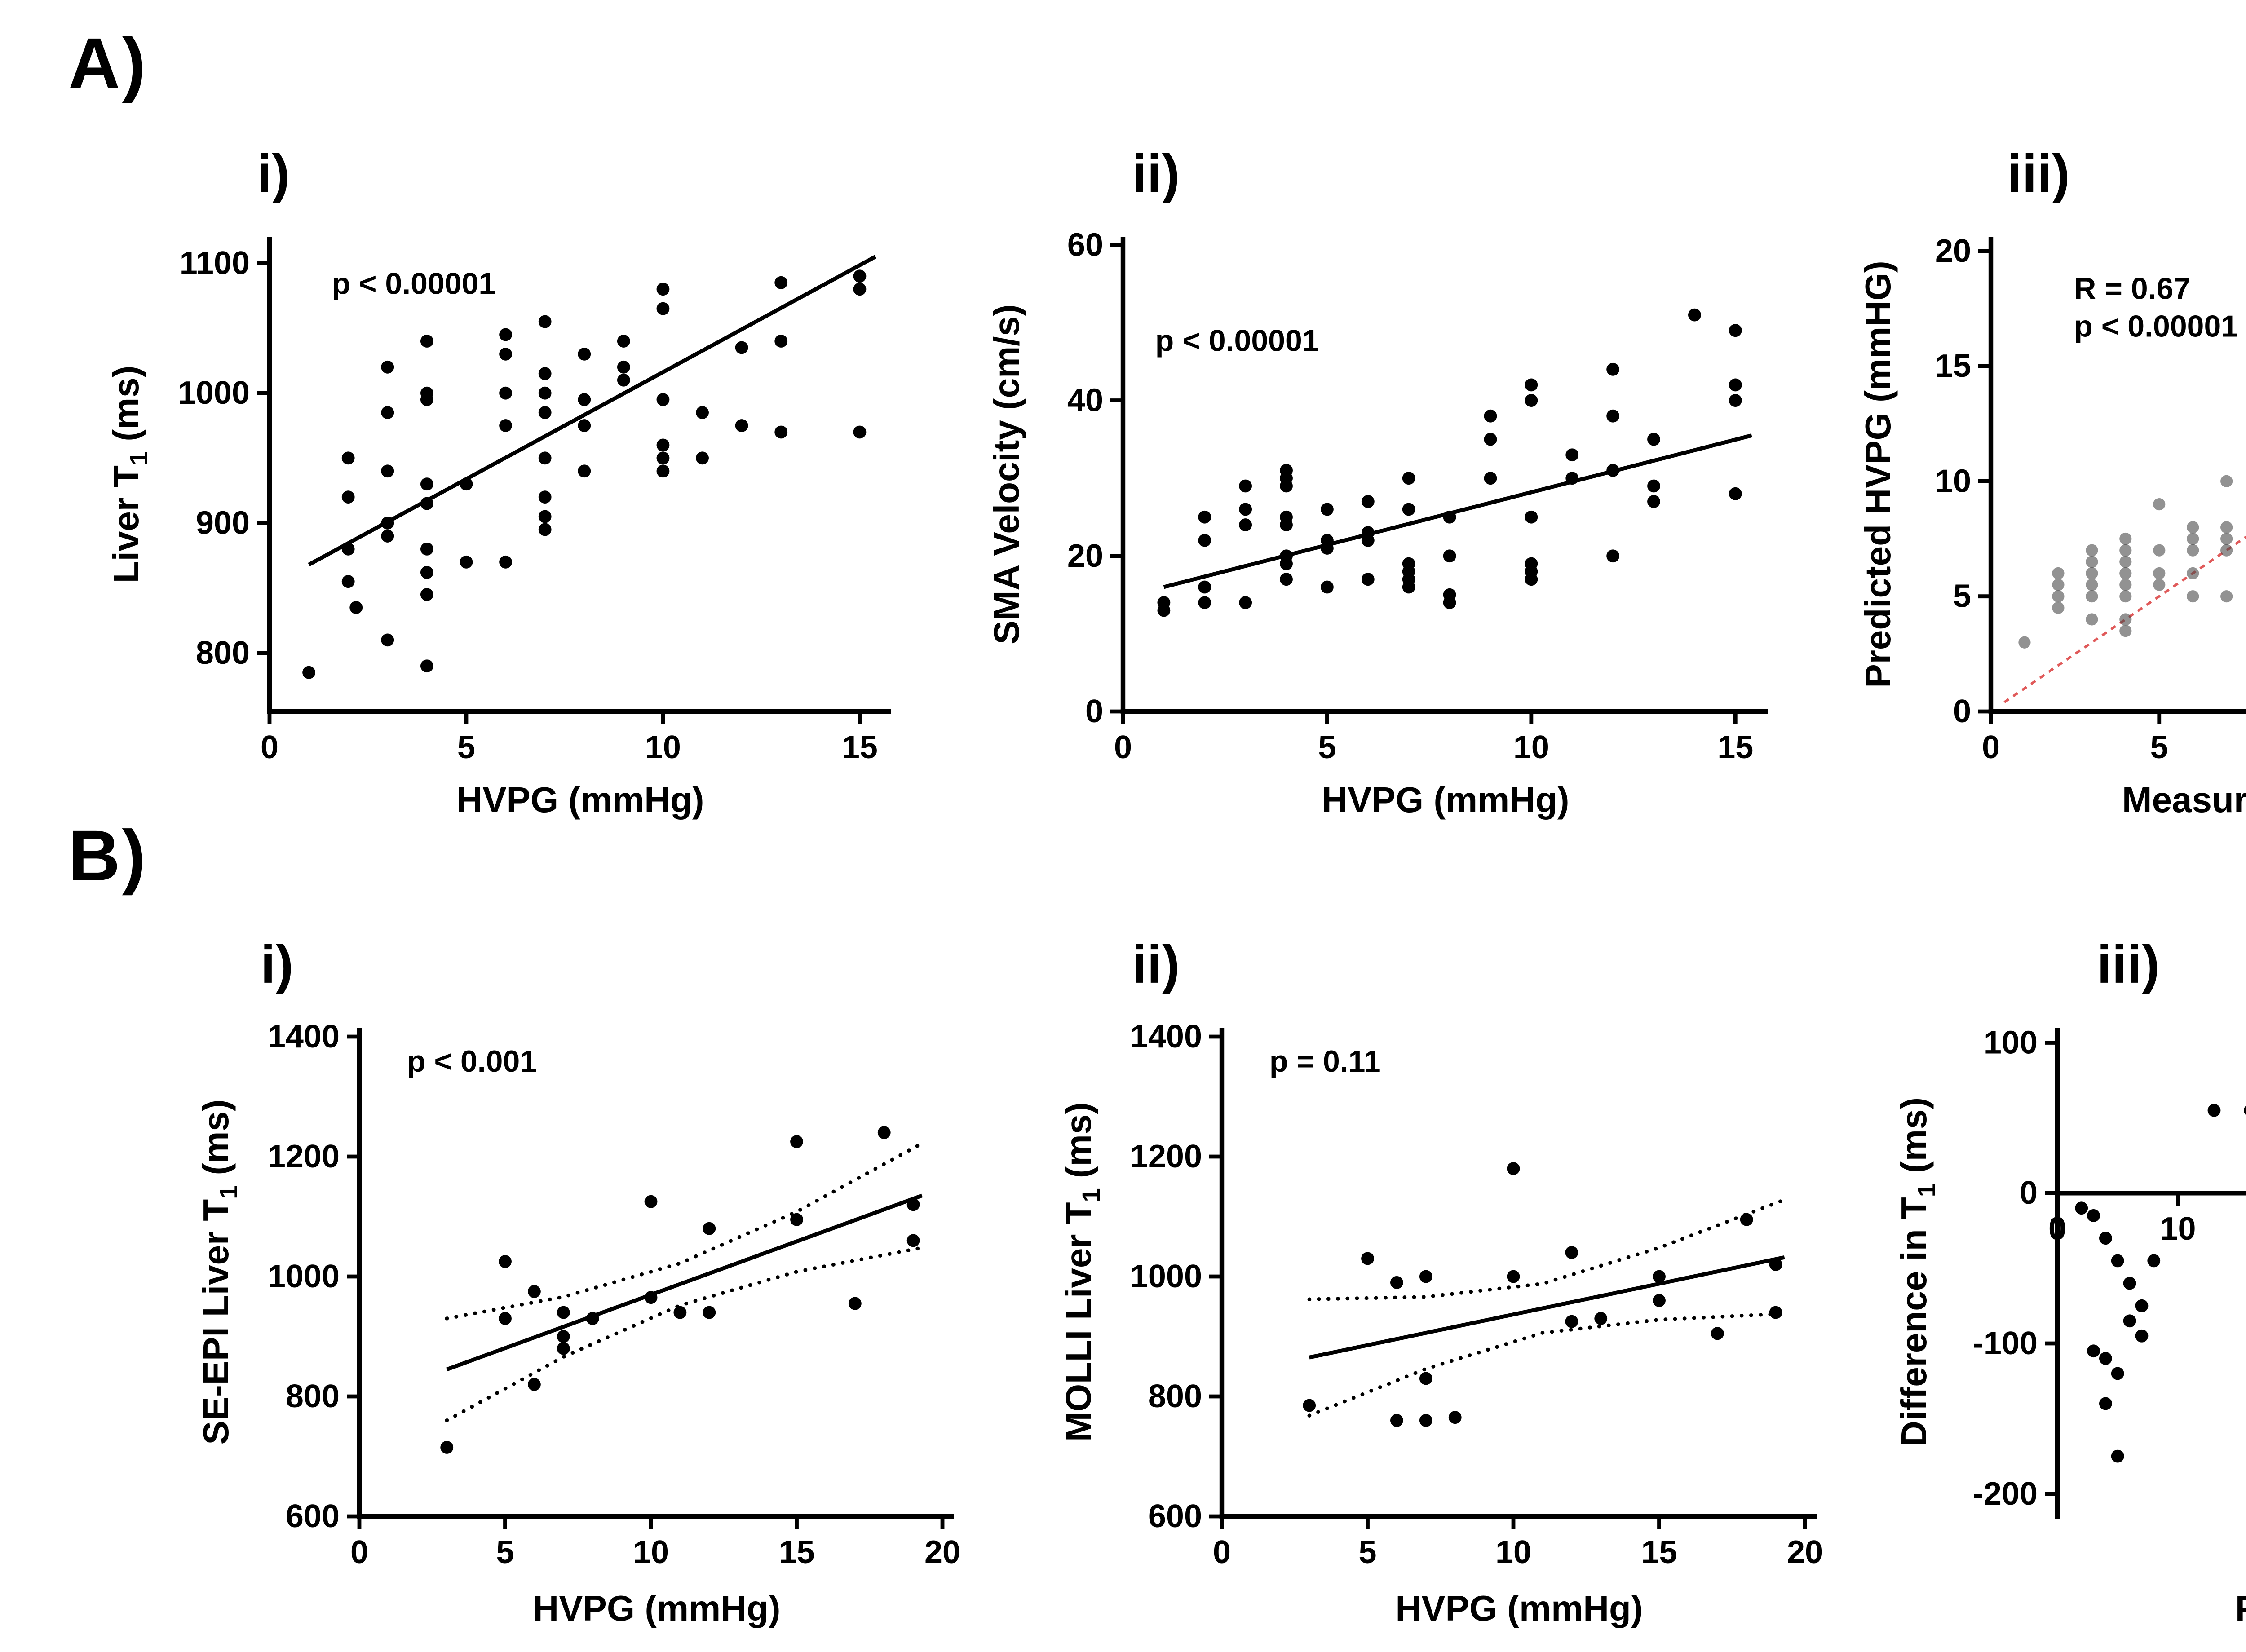  What do you see at coordinates (108, 64) in the screenshot?
I see `section-label-a: A)` at bounding box center [108, 64].